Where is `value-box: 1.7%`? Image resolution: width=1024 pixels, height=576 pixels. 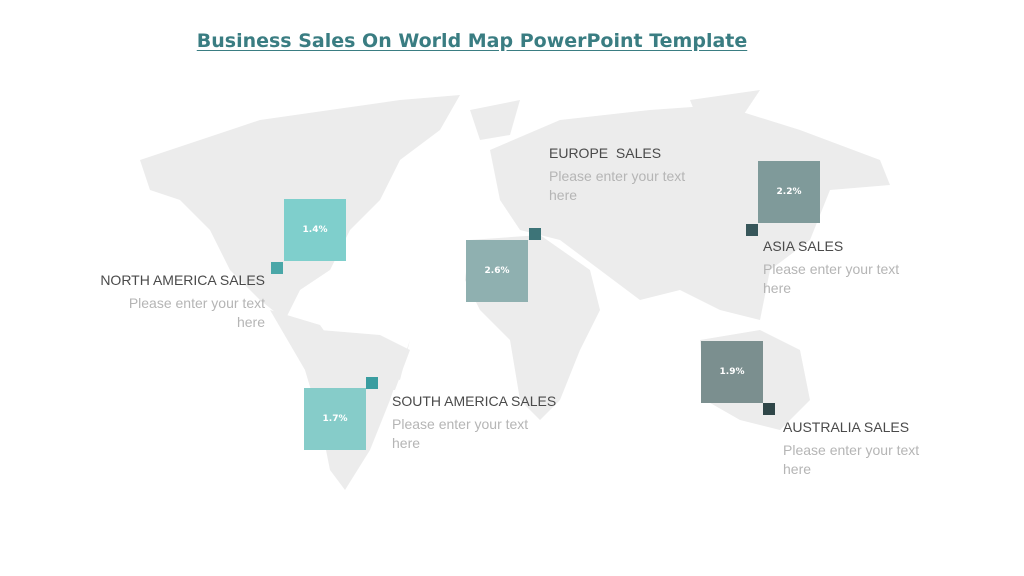
value-box: 1.7% is located at coordinates (335, 419).